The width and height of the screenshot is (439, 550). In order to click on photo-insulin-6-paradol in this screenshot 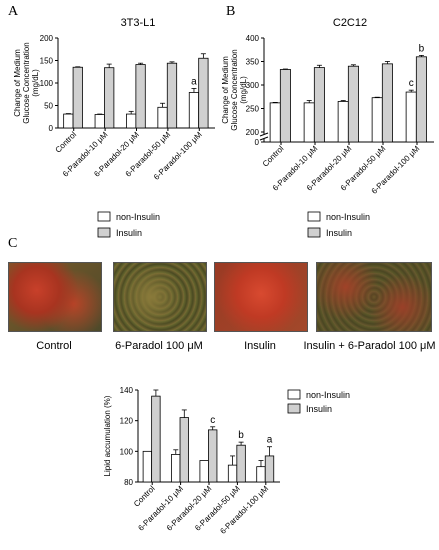, I will do `click(374, 297)`.